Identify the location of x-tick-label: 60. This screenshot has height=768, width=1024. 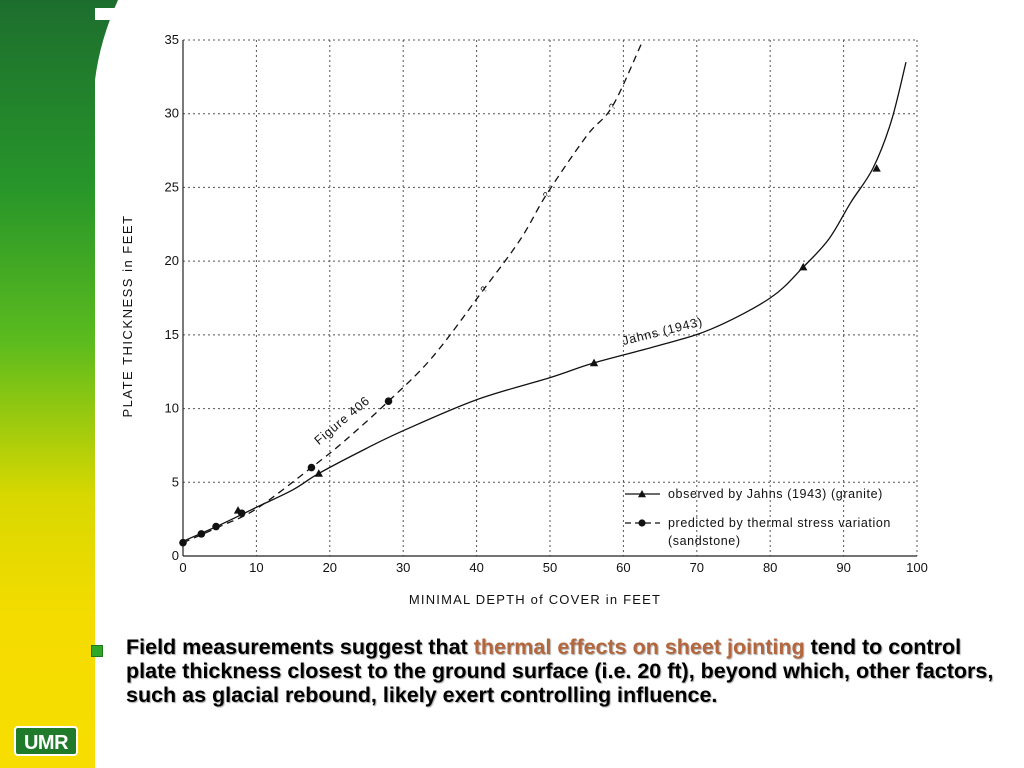
(623, 567).